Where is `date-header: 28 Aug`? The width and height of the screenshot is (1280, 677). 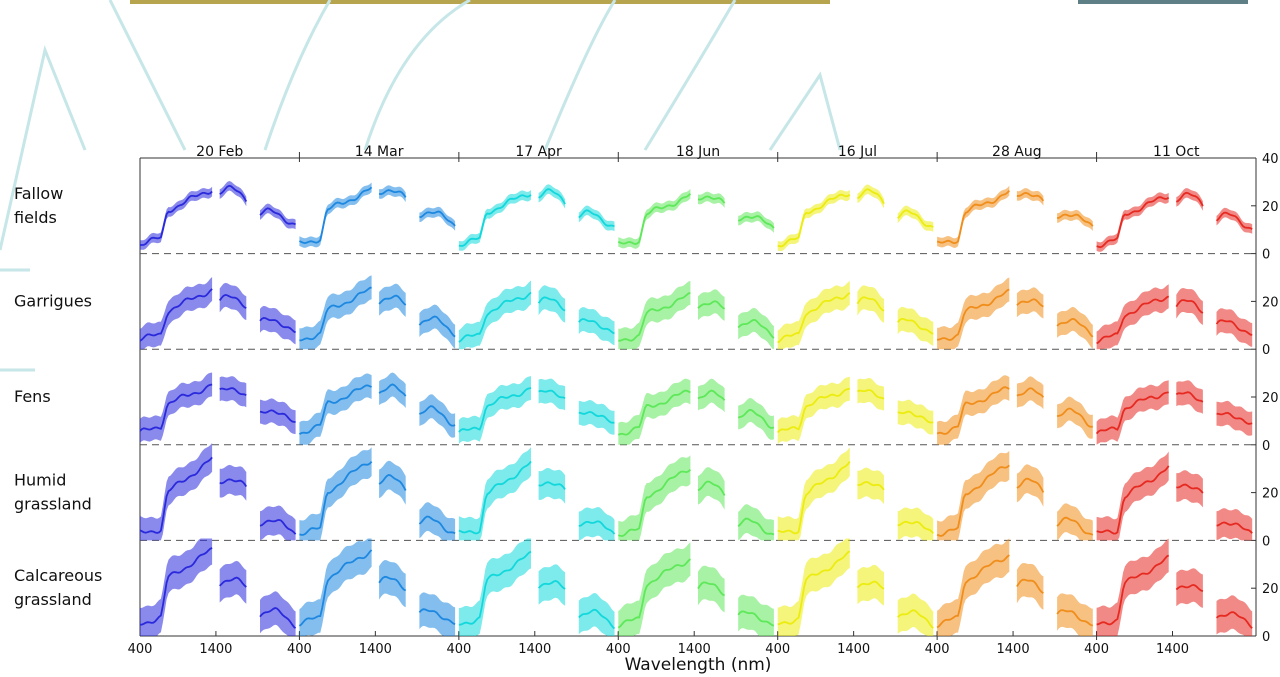
date-header: 28 Aug is located at coordinates (1017, 152).